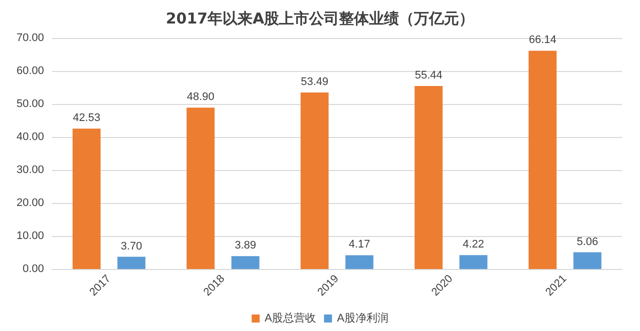 This screenshot has width=640, height=331. Describe the element at coordinates (33, 269) in the screenshot. I see `y-tick-label: 0.00` at that location.